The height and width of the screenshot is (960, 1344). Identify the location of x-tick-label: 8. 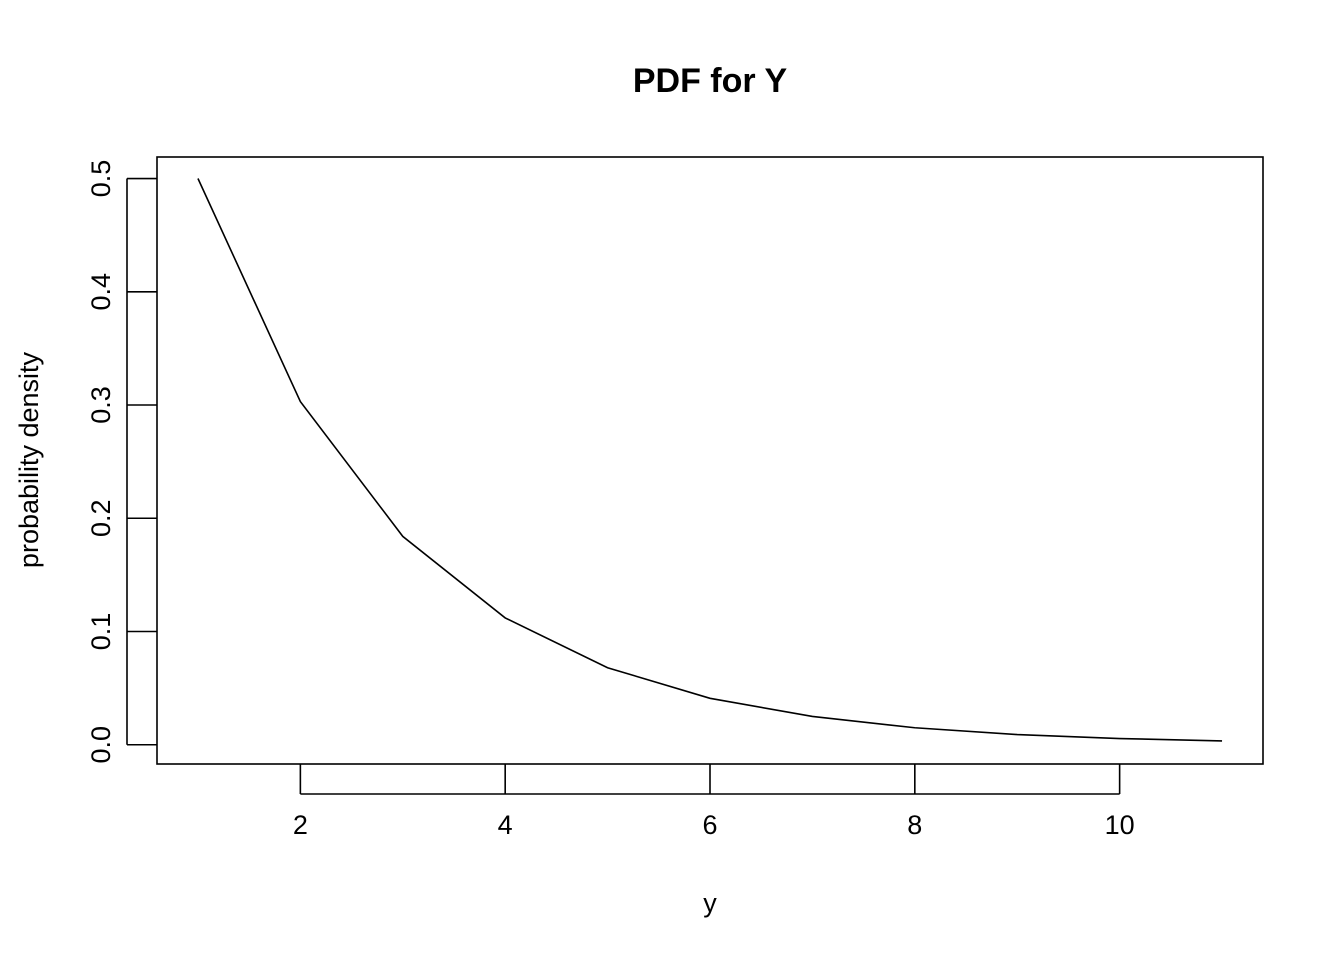
(914, 825).